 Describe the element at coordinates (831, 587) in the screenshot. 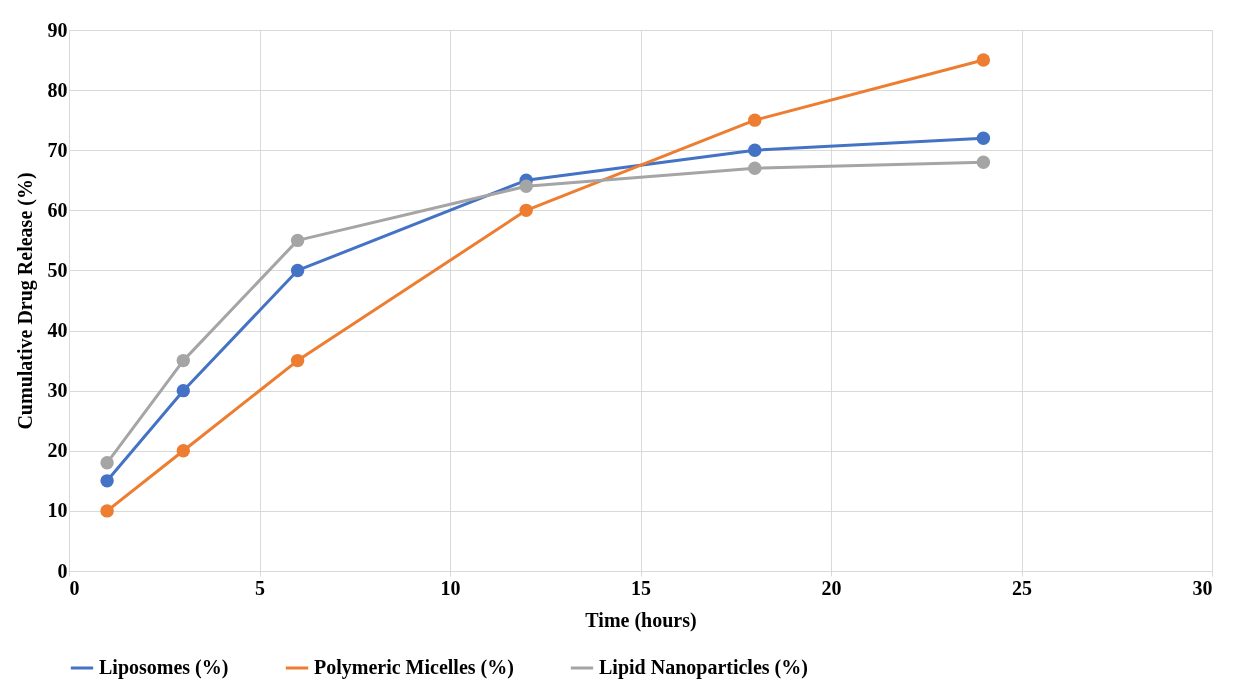

I see `x-tick-label: 20` at that location.